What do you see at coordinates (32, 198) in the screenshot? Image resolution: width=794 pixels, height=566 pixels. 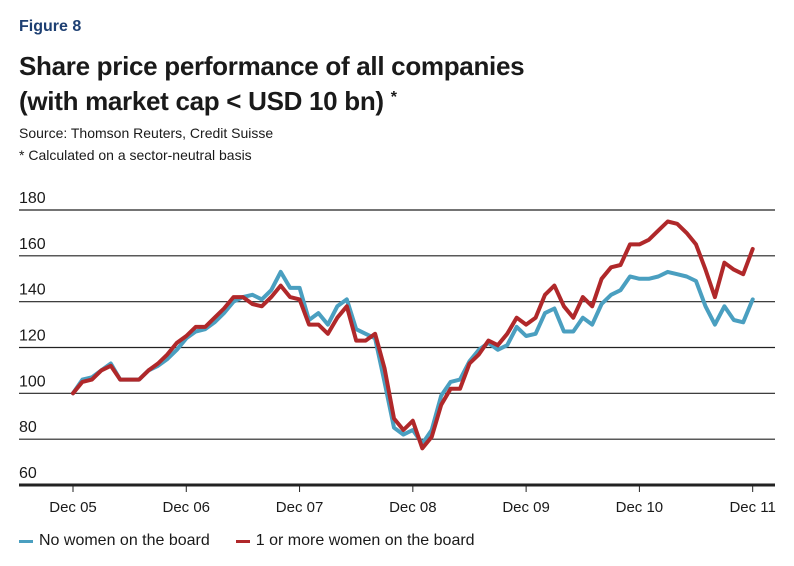 I see `y-tick-label: 180` at bounding box center [32, 198].